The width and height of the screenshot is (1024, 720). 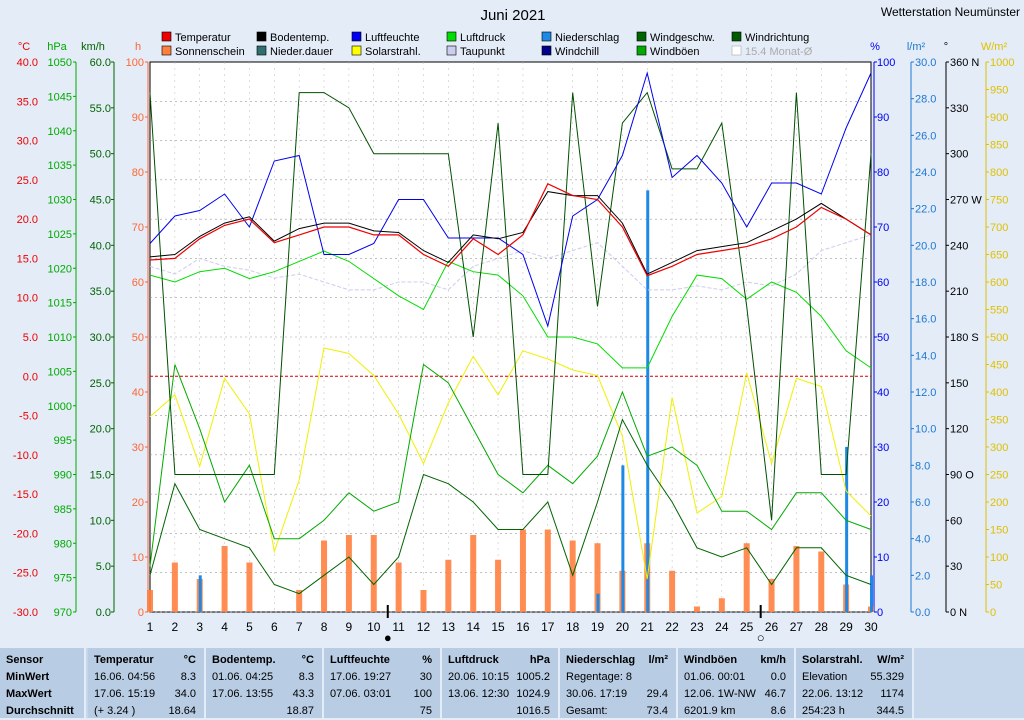 I want to click on wind-tick-label: 20.0, so click(x=100, y=430).